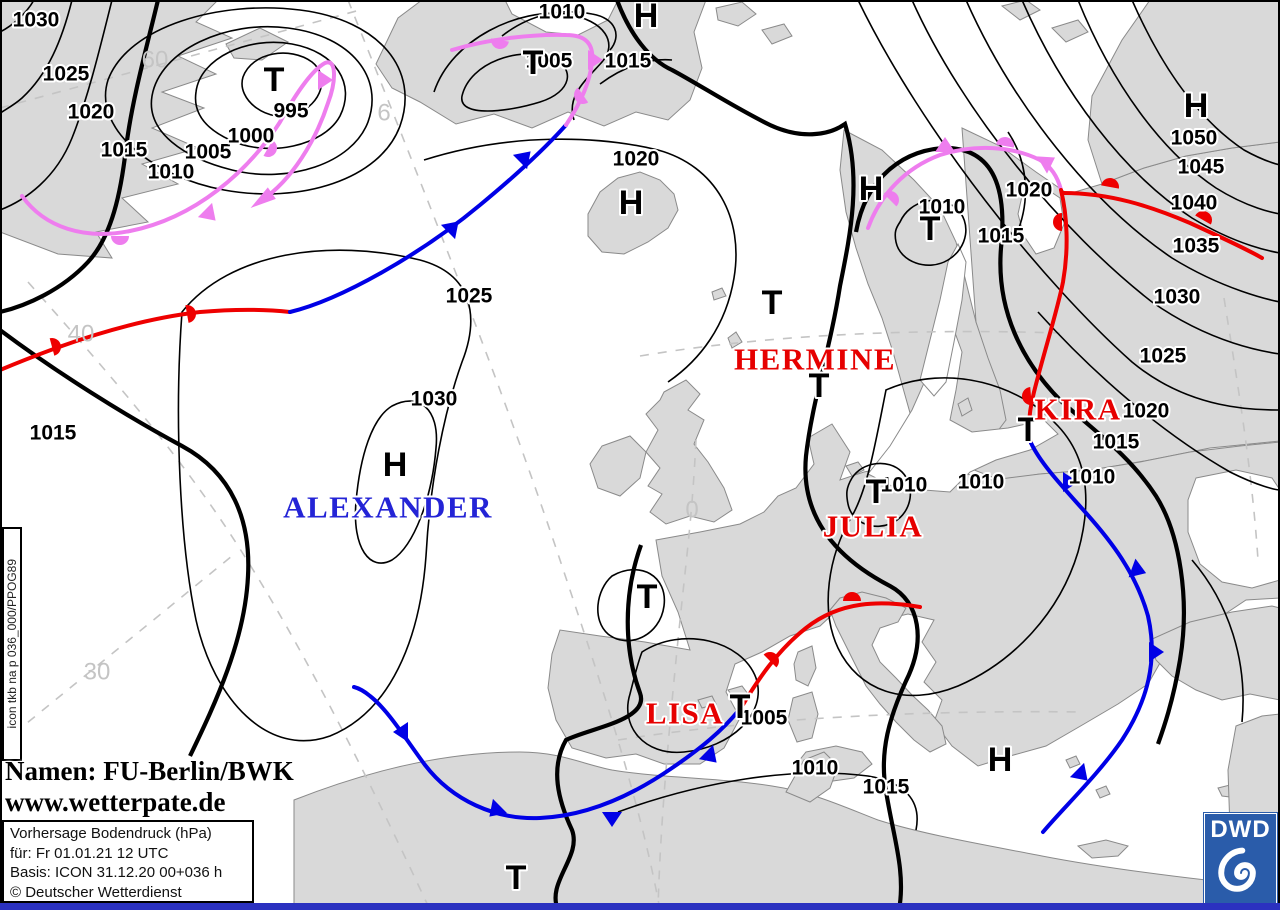  What do you see at coordinates (1177, 297) in the screenshot?
I see `pressure-value-label: 1030` at bounding box center [1177, 297].